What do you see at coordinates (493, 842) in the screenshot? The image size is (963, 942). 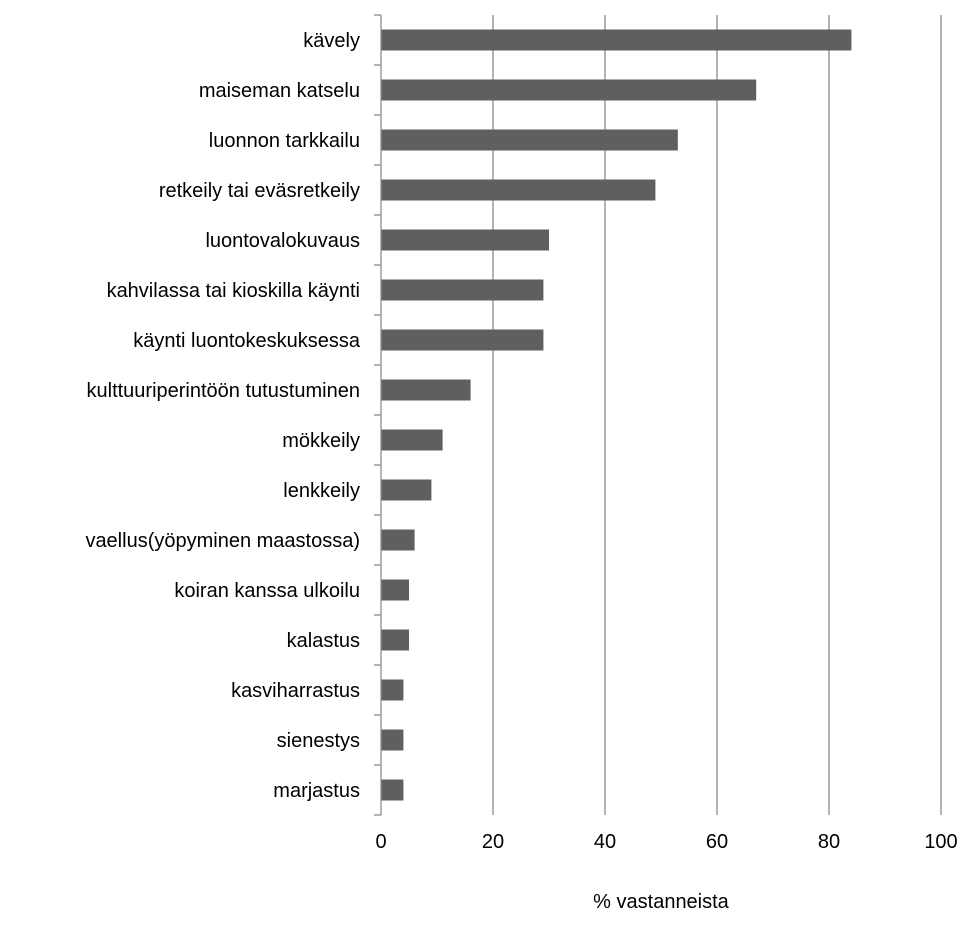 I see `x-tick-label: 20` at bounding box center [493, 842].